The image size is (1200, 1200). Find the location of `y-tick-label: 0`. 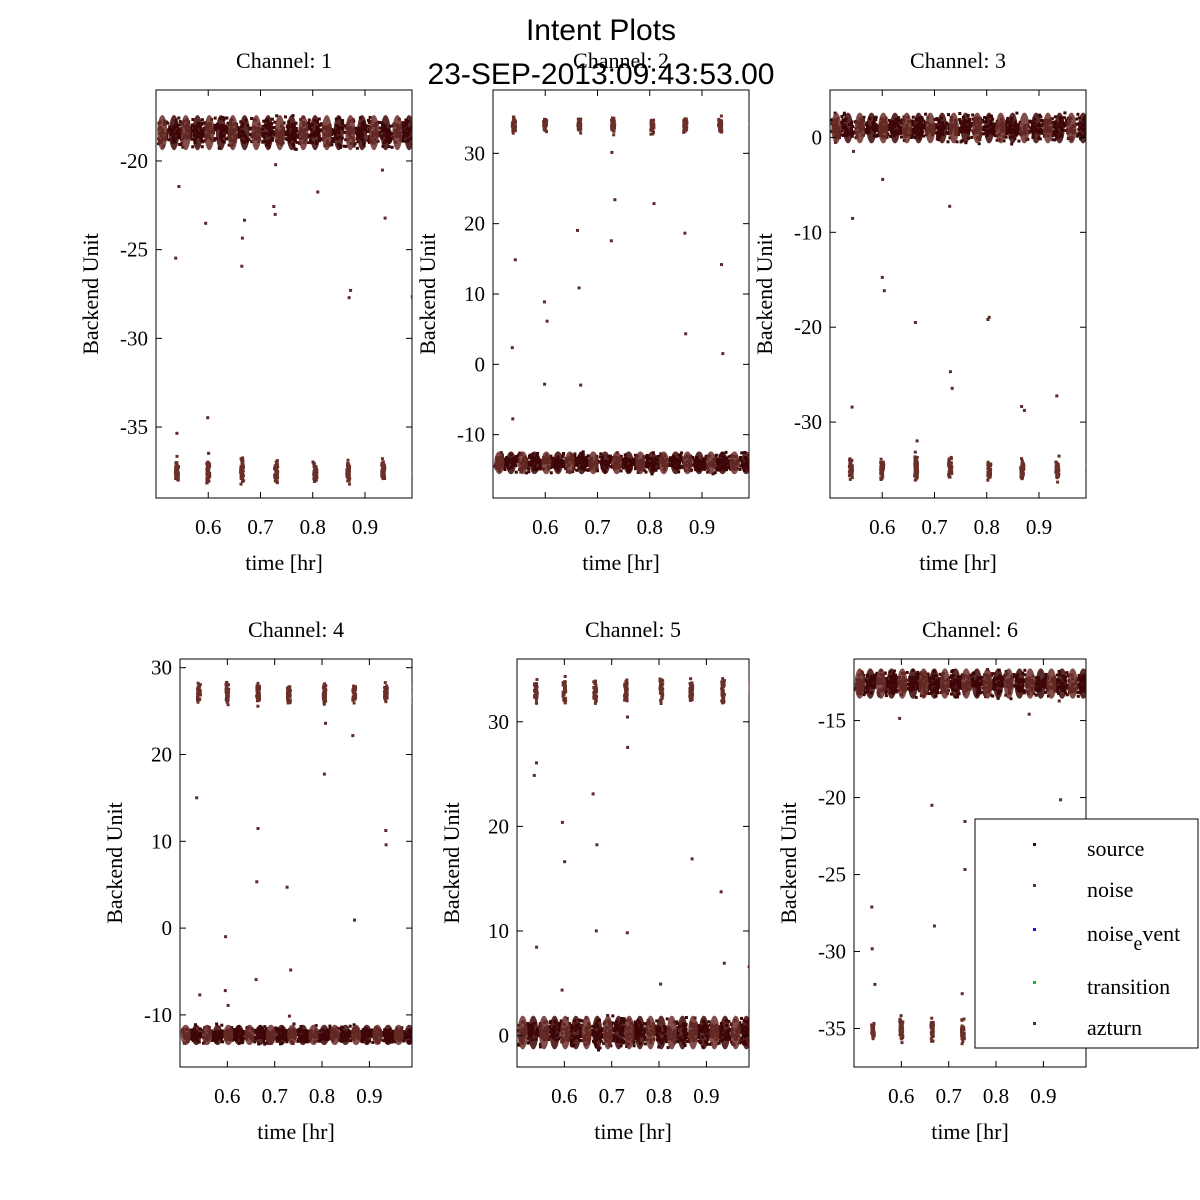

y-tick-label: 0 is located at coordinates (817, 137).